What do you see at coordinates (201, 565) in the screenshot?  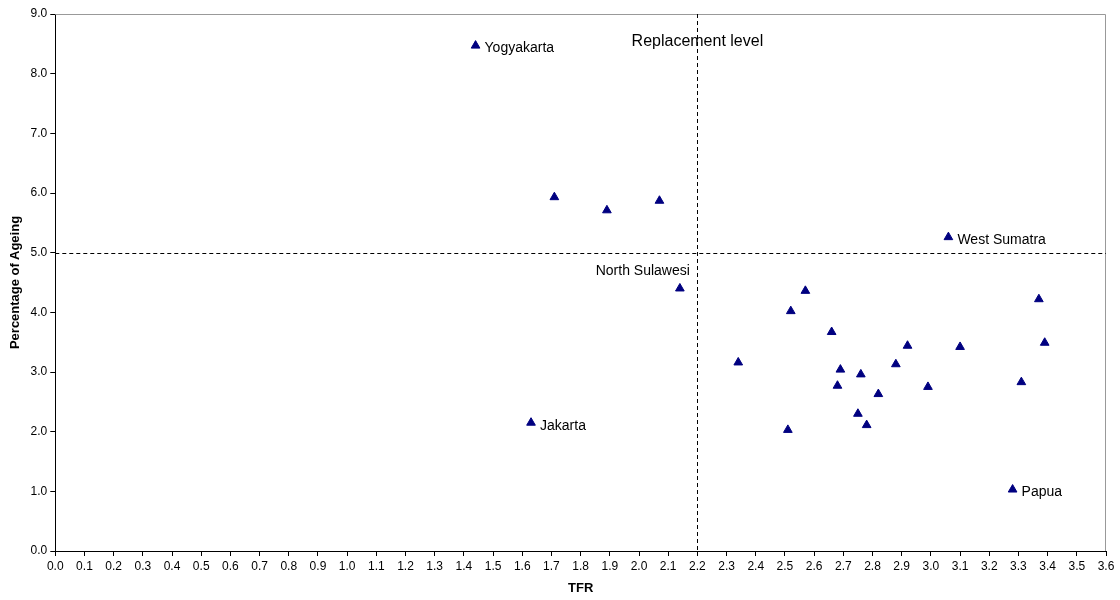 I see `x-tick-label: 0.5` at bounding box center [201, 565].